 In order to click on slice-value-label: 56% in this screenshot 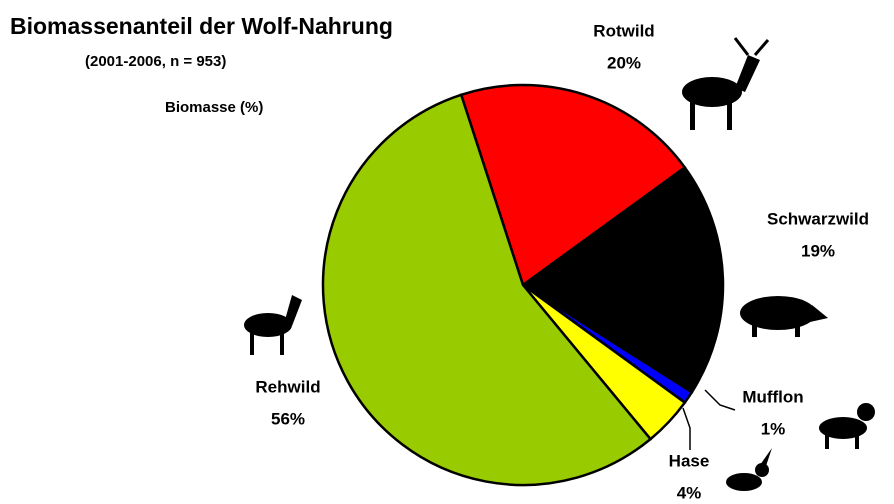, I will do `click(288, 418)`.